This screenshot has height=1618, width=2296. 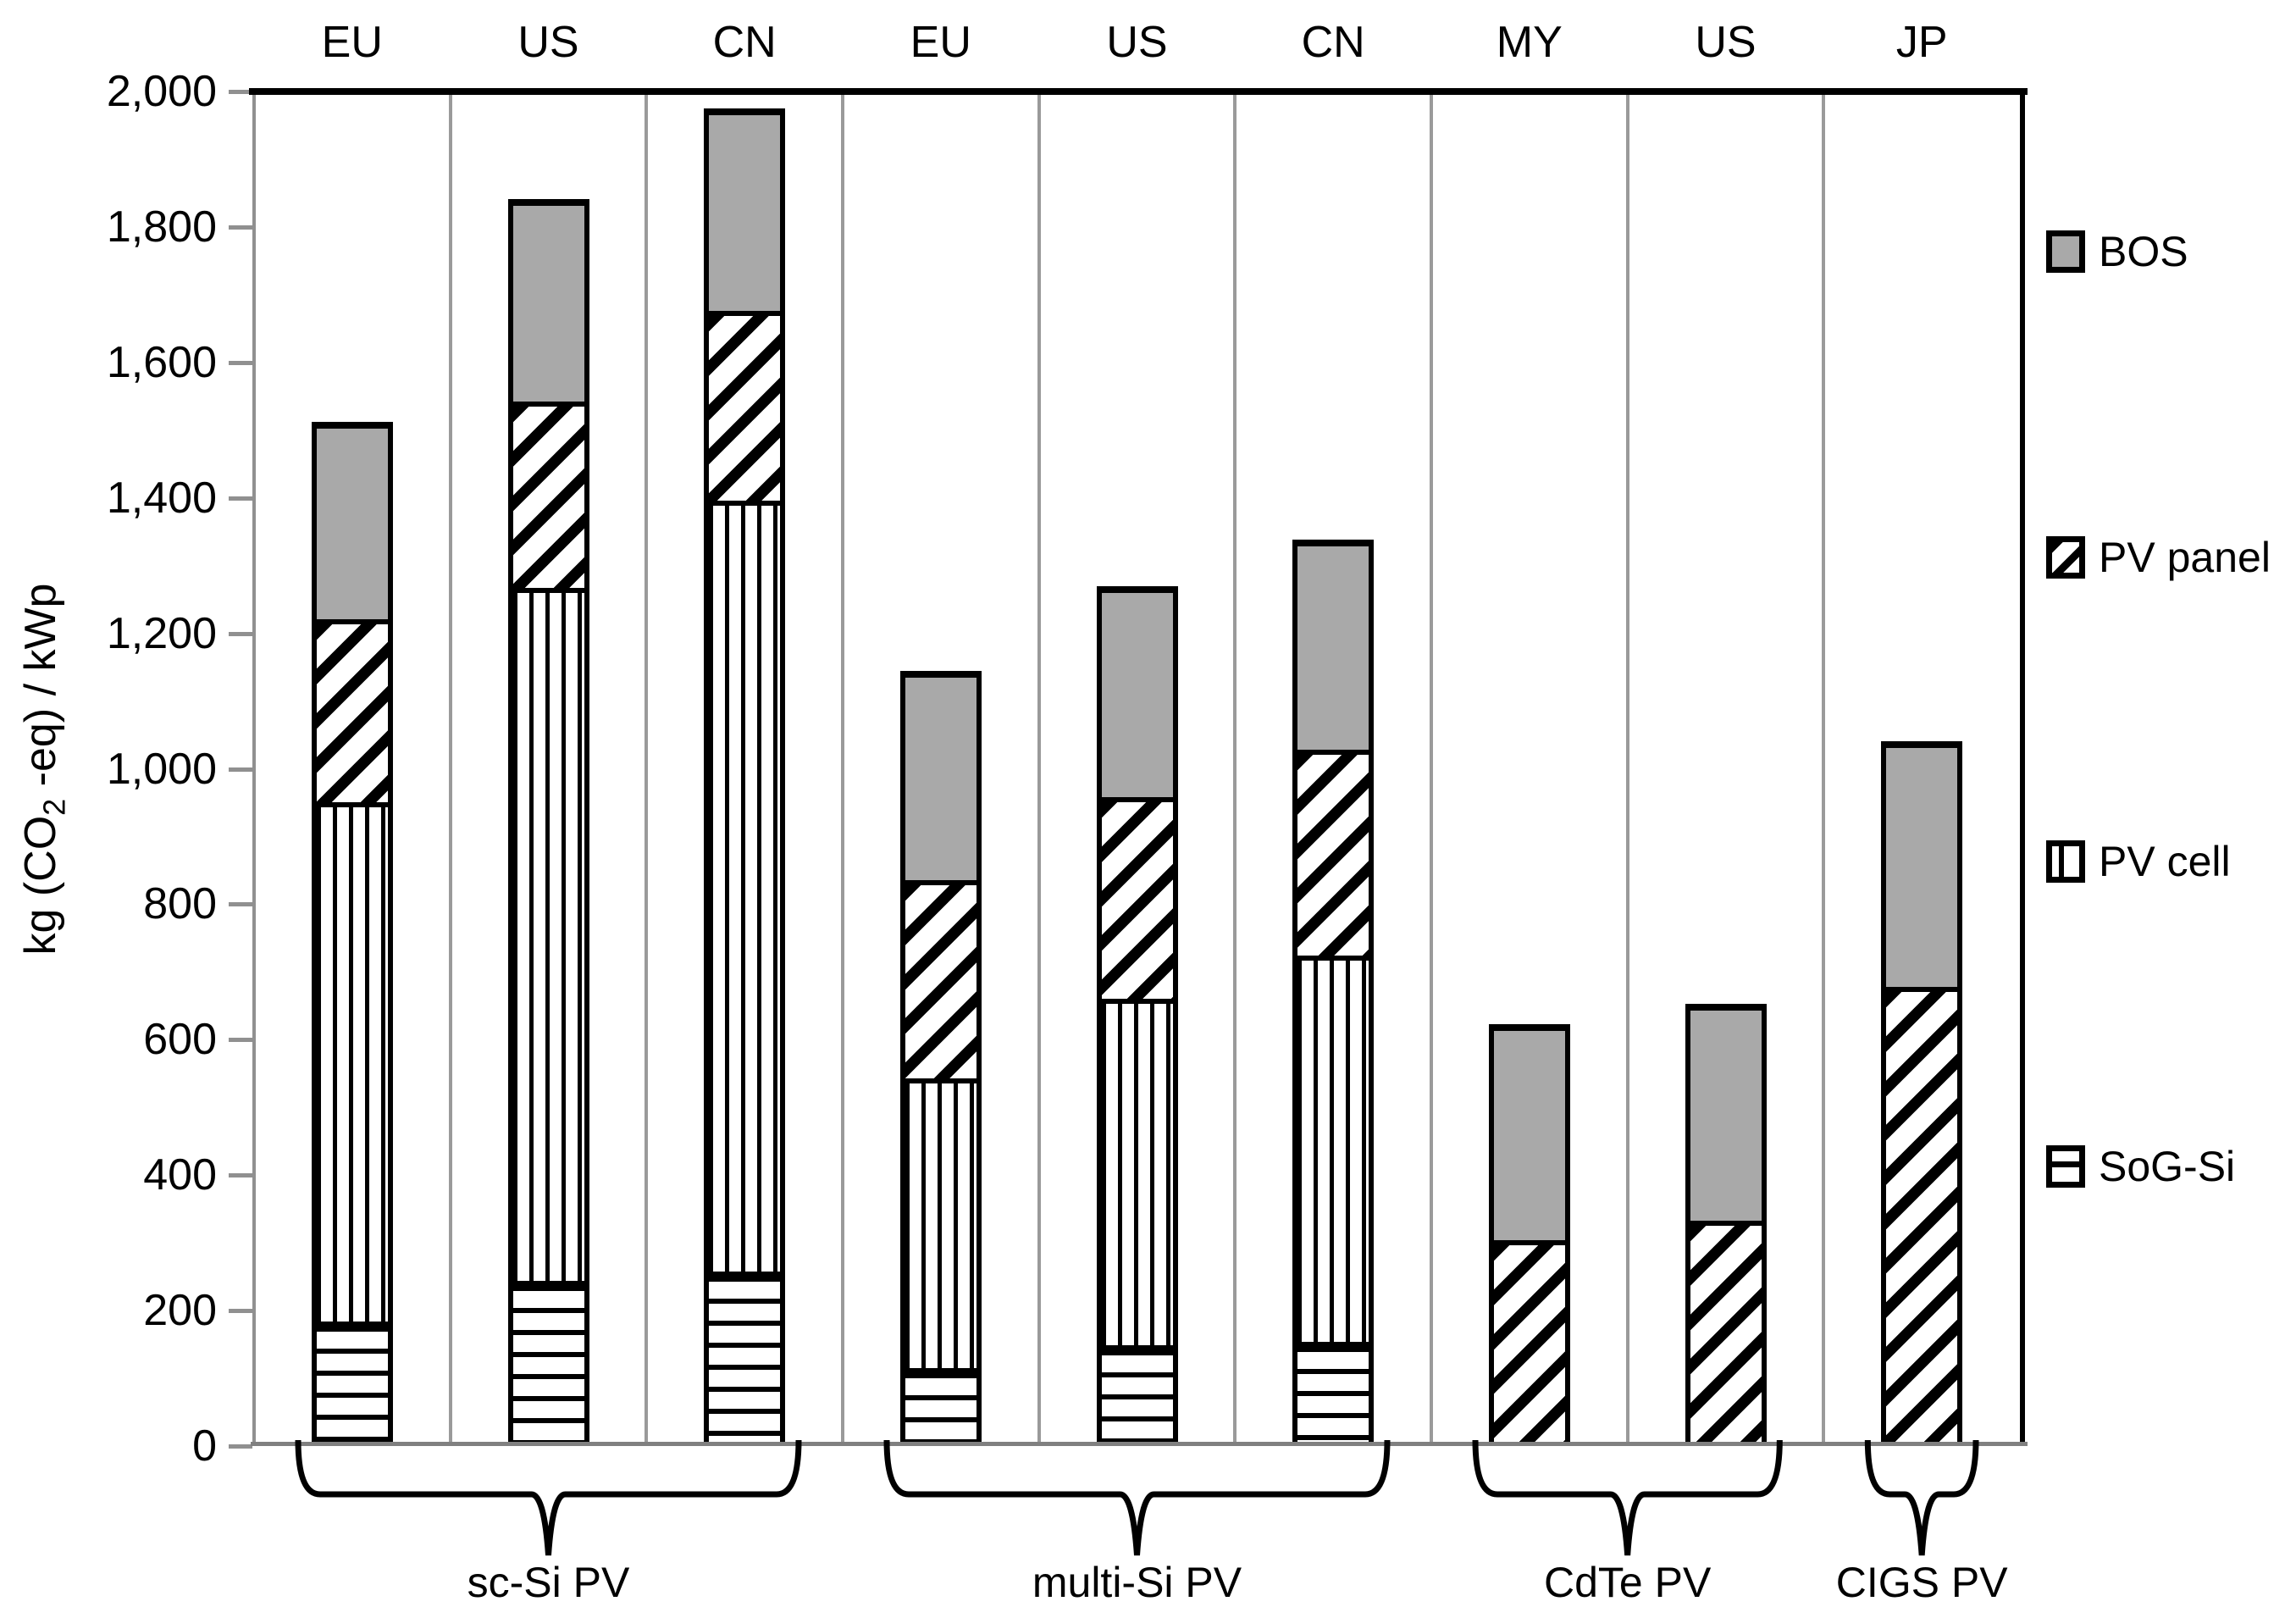 I want to click on y-tick-label: 1,200, so click(x=161, y=633).